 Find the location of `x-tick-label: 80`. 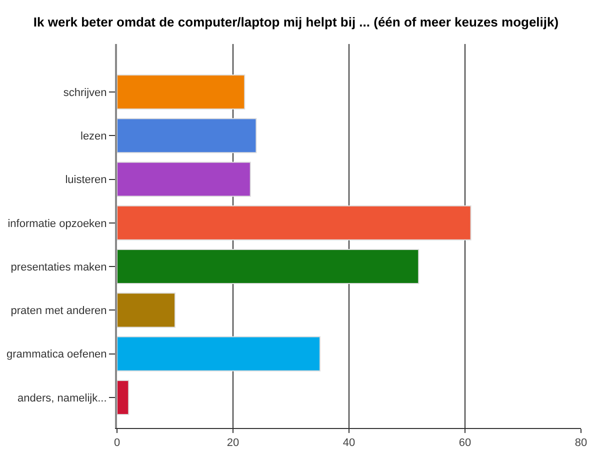

x-tick-label: 80 is located at coordinates (581, 443).